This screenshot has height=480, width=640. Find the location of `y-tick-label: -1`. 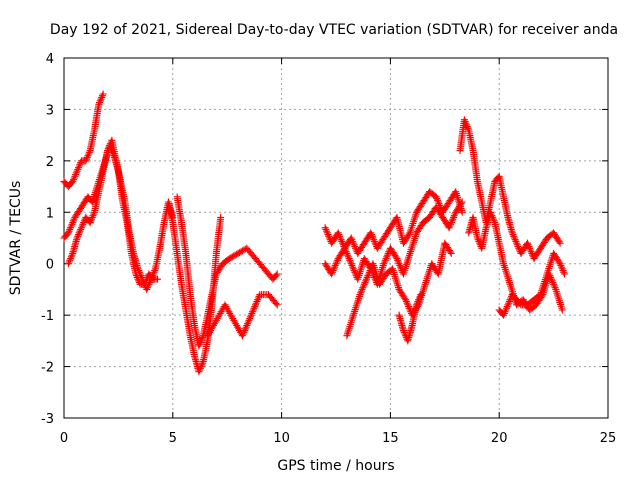

y-tick-label: -1 is located at coordinates (47, 316).